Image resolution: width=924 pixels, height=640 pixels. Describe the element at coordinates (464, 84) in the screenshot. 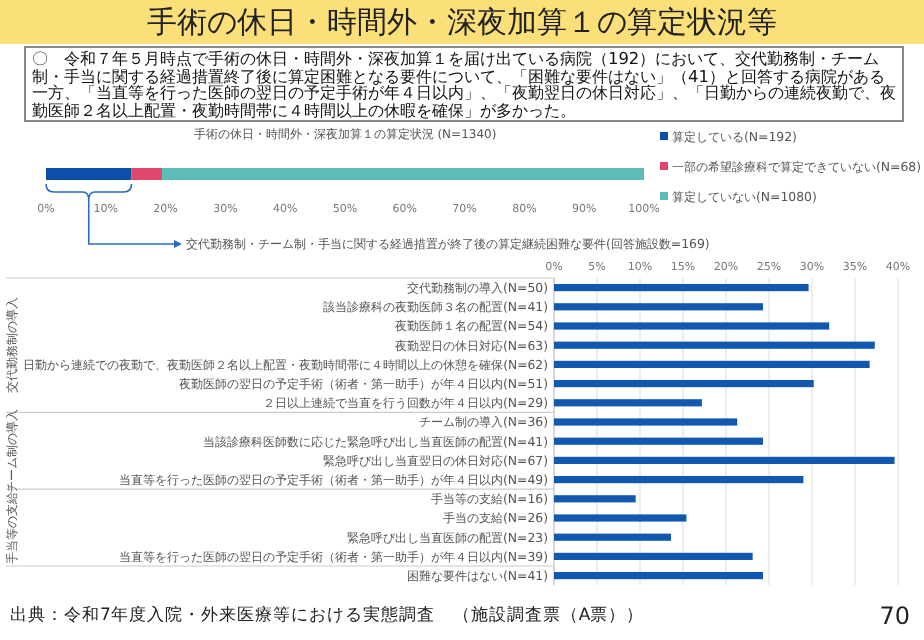

I see `text: 〇 令和７年５月時点で手術の休日・時間外・深夜加算１を届け出ている病院（192）において、交代勤務制・チーム制・手当に関する経過措置終了後に算定困難となる要件について、「困難な要件はない」（41）と回答する病院がある一方、「当直等を行った医師の翌日の予定手術が年４日以内」、「夜勤翌日の休日対応」、「日勤からの連続夜勤で、夜勤医師２名以上配置・夜勤時間帯に４時間以上の休暇を確保」が多かった。` at that location.